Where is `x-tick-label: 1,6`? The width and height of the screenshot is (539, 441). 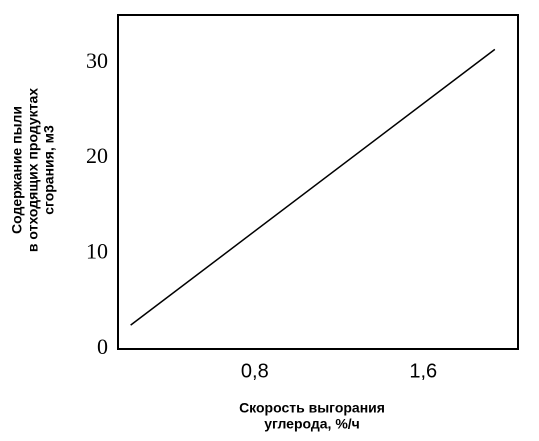 x-tick-label: 1,6 is located at coordinates (423, 371).